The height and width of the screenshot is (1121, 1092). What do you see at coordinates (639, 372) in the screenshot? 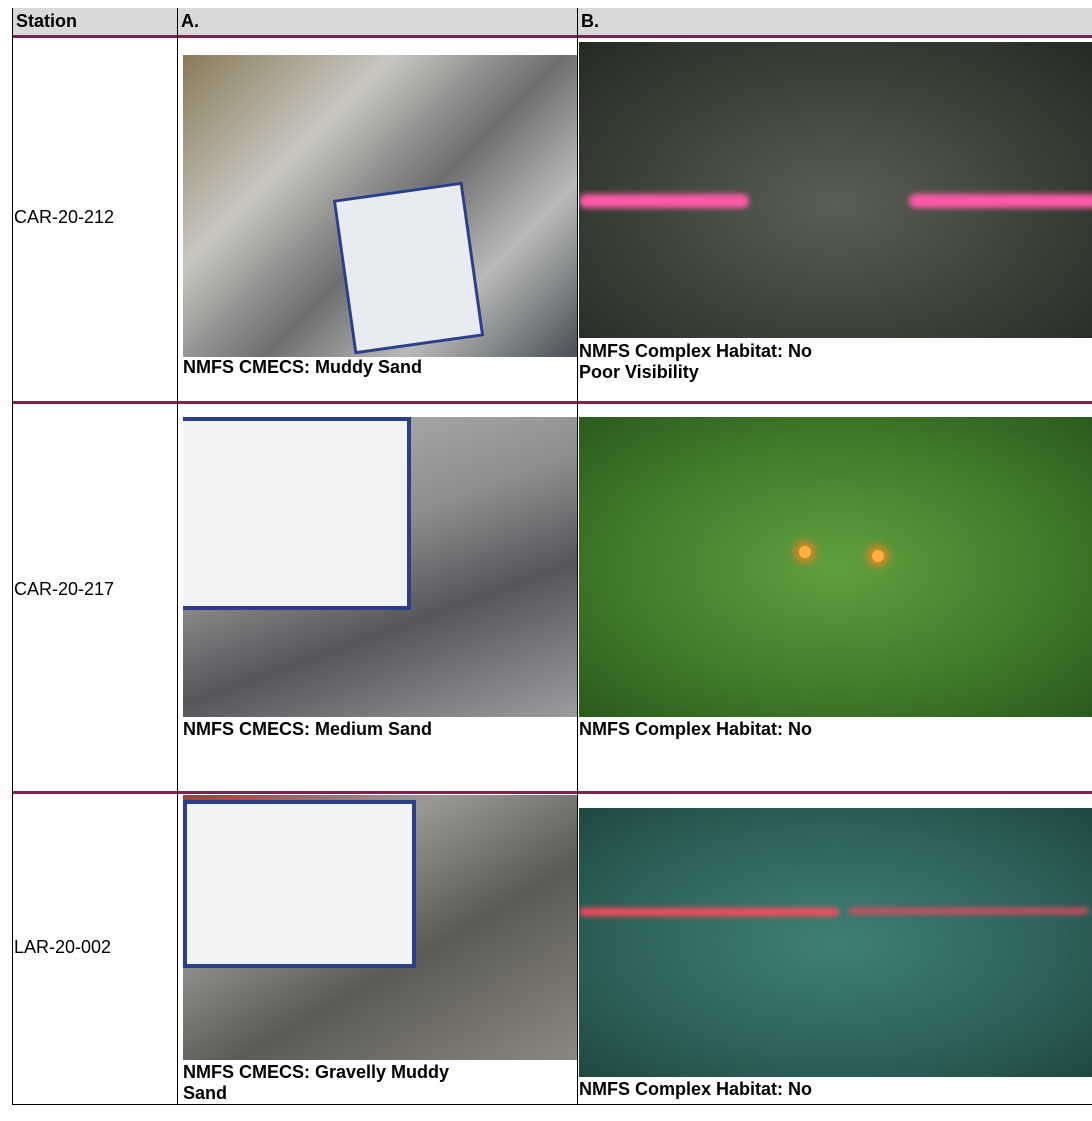
I see `caption-b: Poor Visibility` at bounding box center [639, 372].